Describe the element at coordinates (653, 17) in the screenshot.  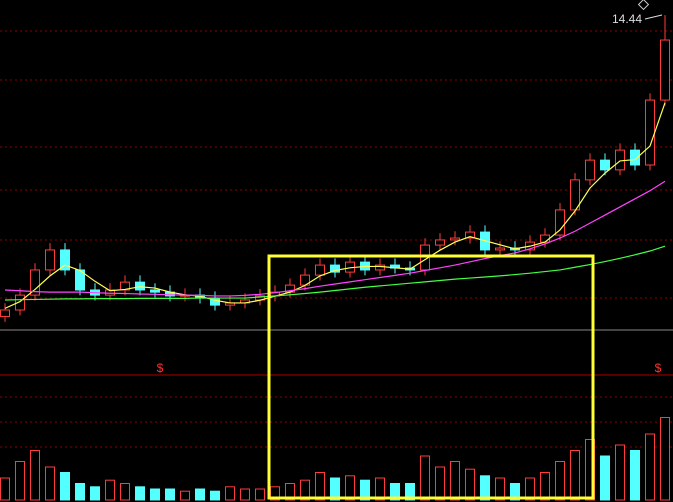
I see `max-arrow` at that location.